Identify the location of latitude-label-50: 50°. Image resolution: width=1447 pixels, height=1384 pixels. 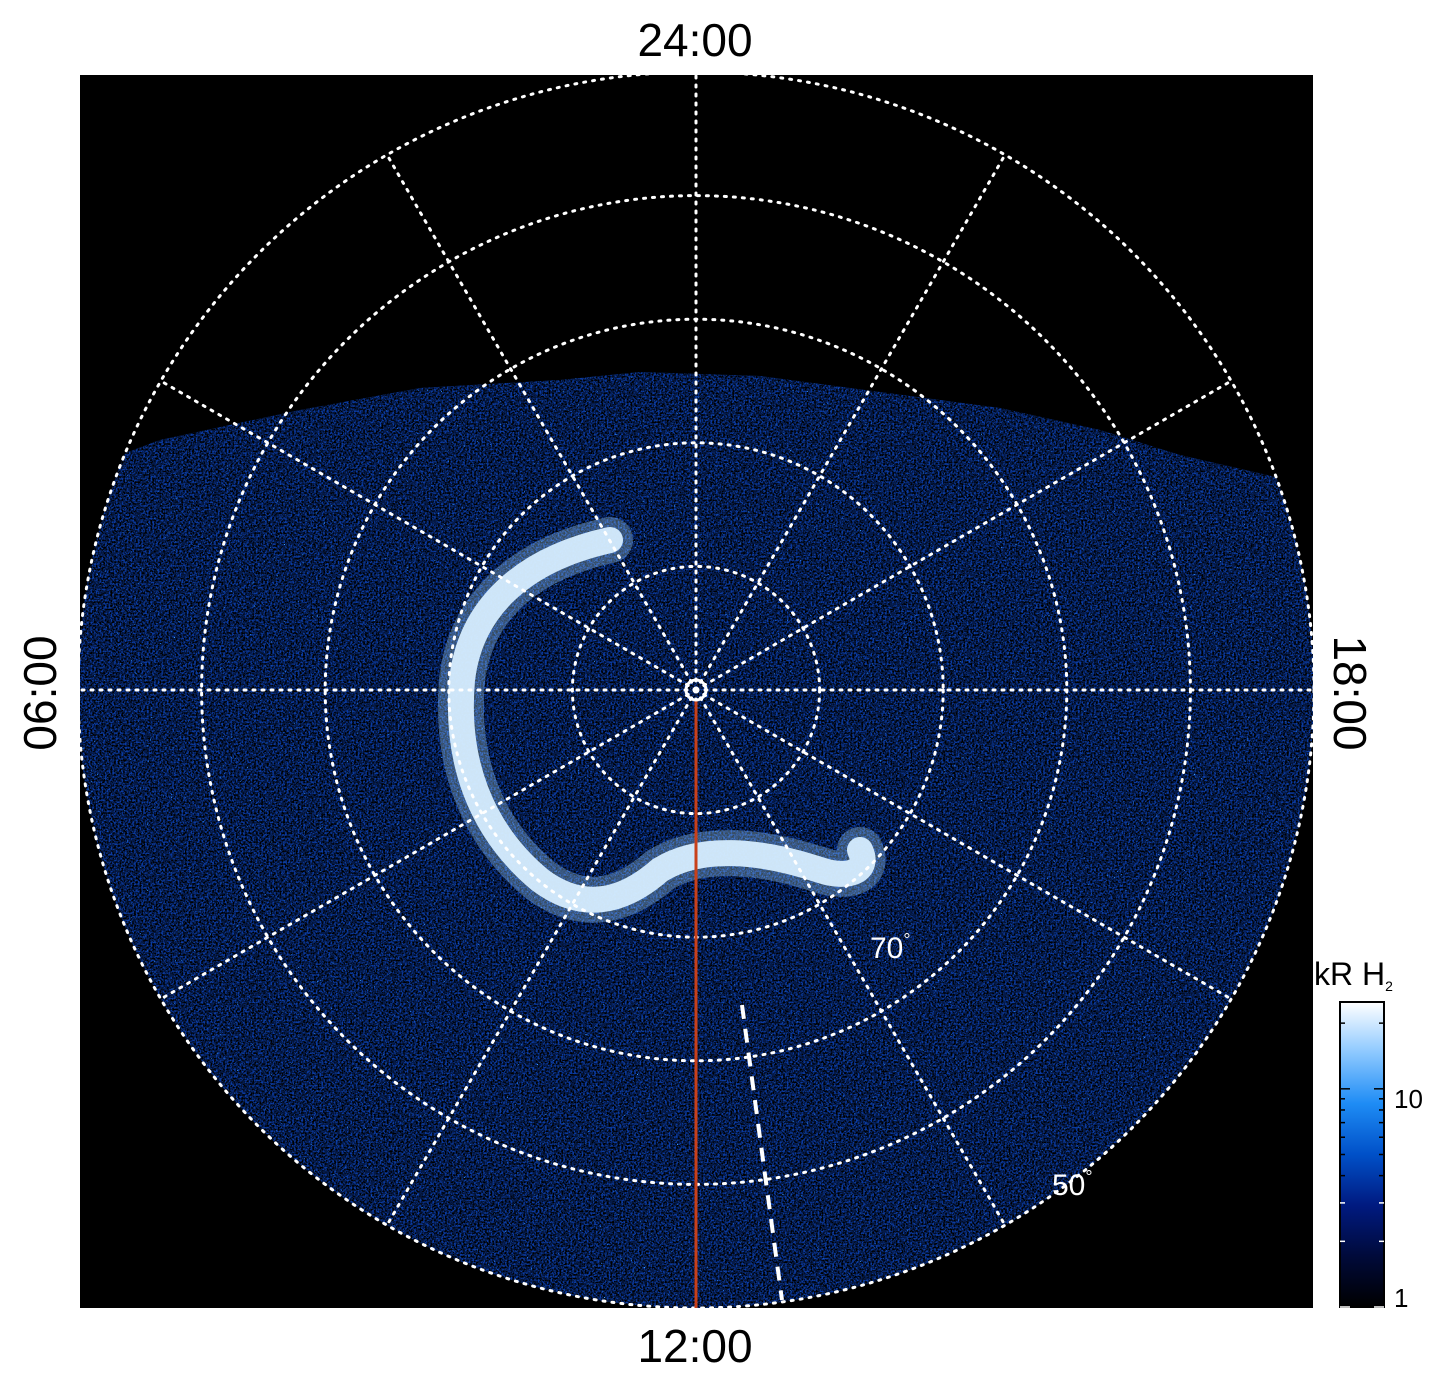
(1072, 1184).